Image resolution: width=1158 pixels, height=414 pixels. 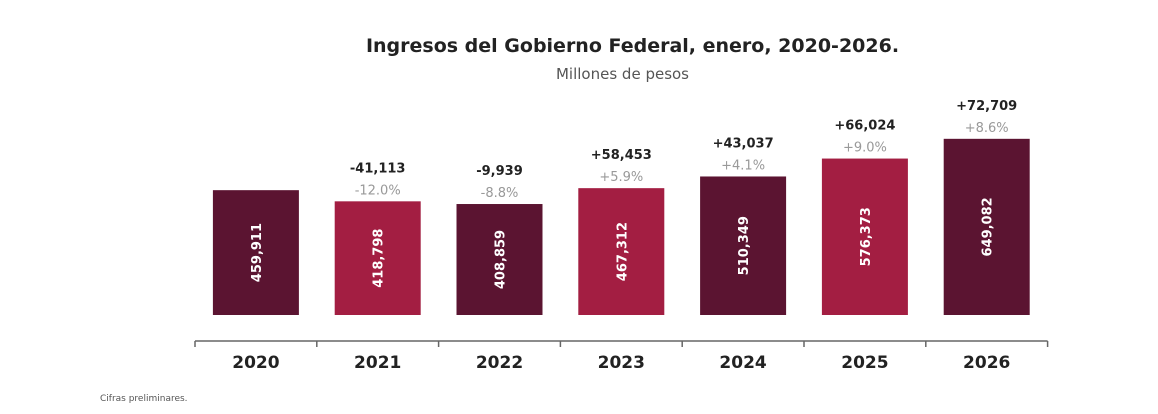 I want to click on bar-2022, so click(x=499, y=259).